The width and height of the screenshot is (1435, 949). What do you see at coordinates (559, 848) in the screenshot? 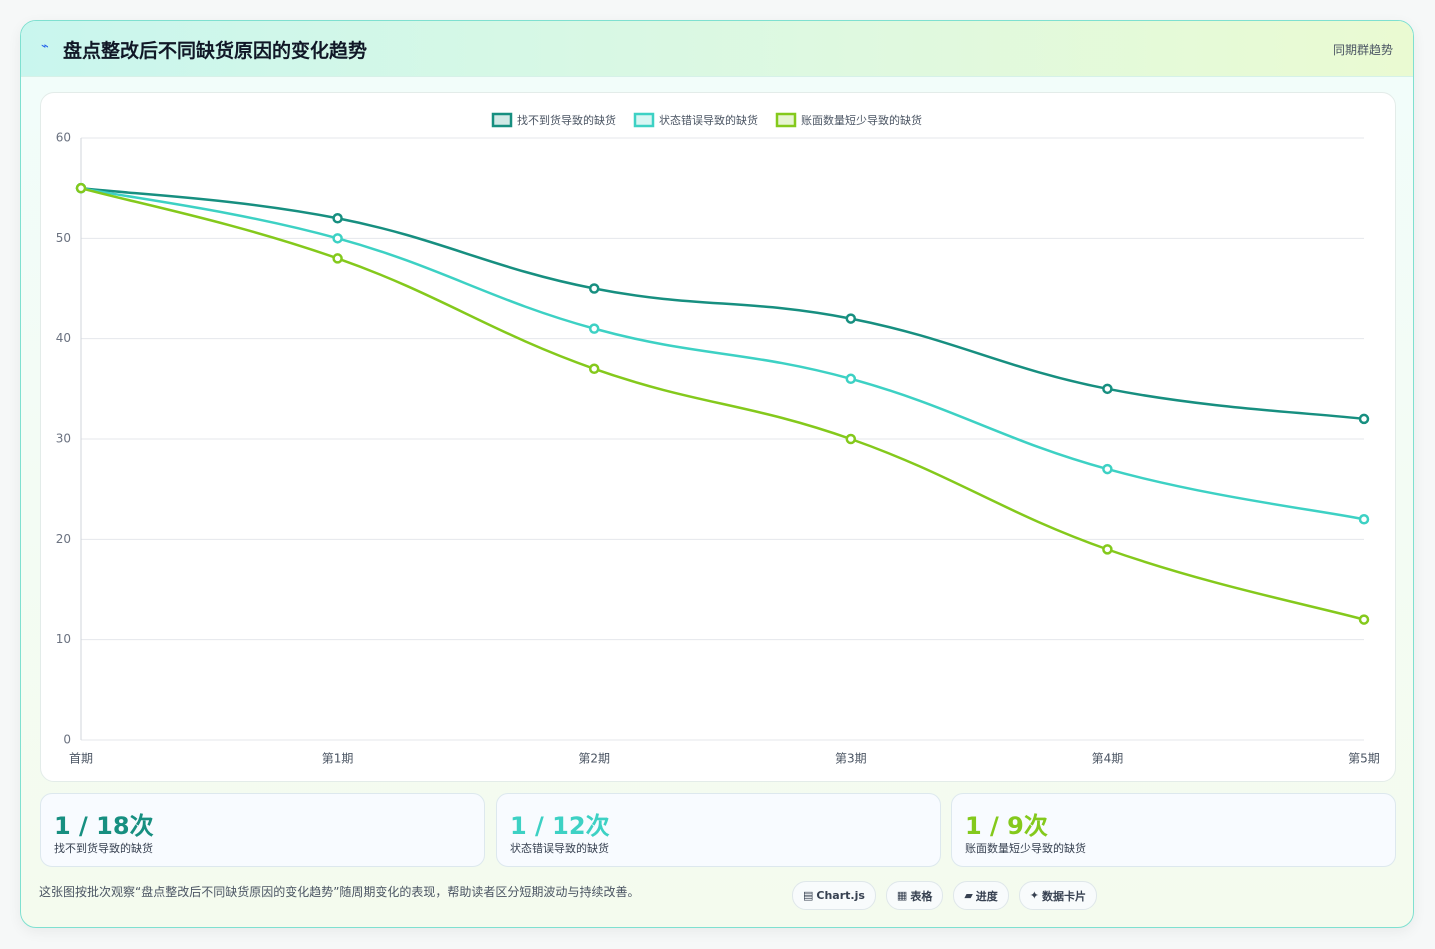
I see `stat-label: 状态错误导致的缺货` at bounding box center [559, 848].